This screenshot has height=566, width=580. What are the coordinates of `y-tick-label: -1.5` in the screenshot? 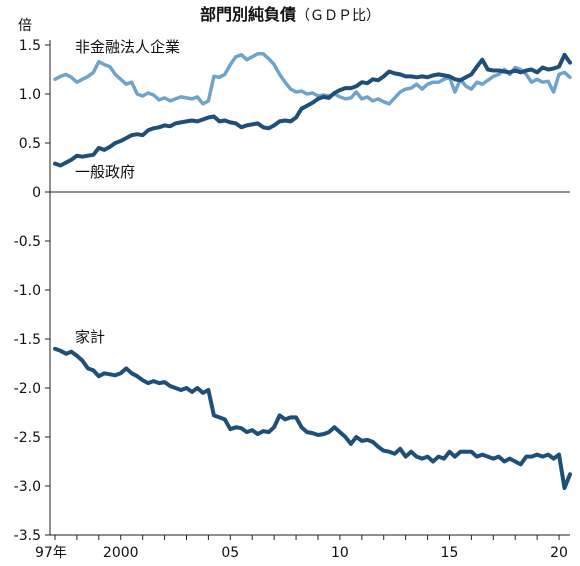 It's located at (27, 340).